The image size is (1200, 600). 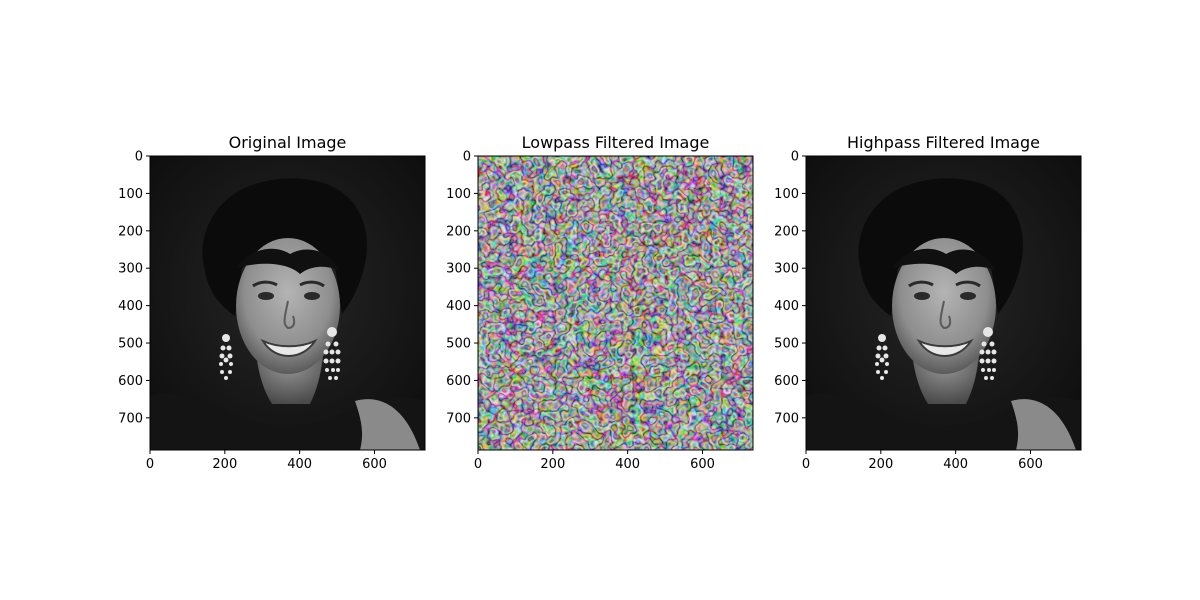 What do you see at coordinates (943, 142) in the screenshot?
I see `panel-title: Highpass Filtered Image` at bounding box center [943, 142].